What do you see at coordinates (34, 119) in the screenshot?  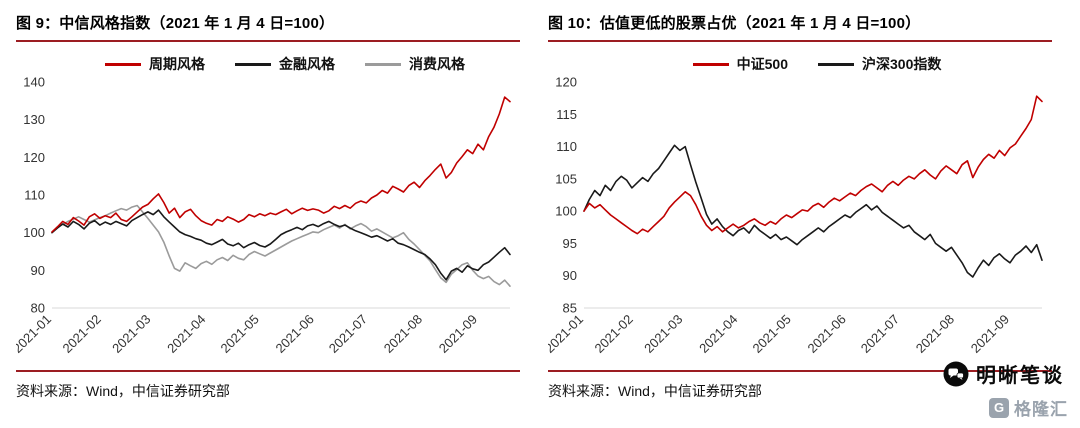 I see `y-tick-label: 130` at bounding box center [34, 119].